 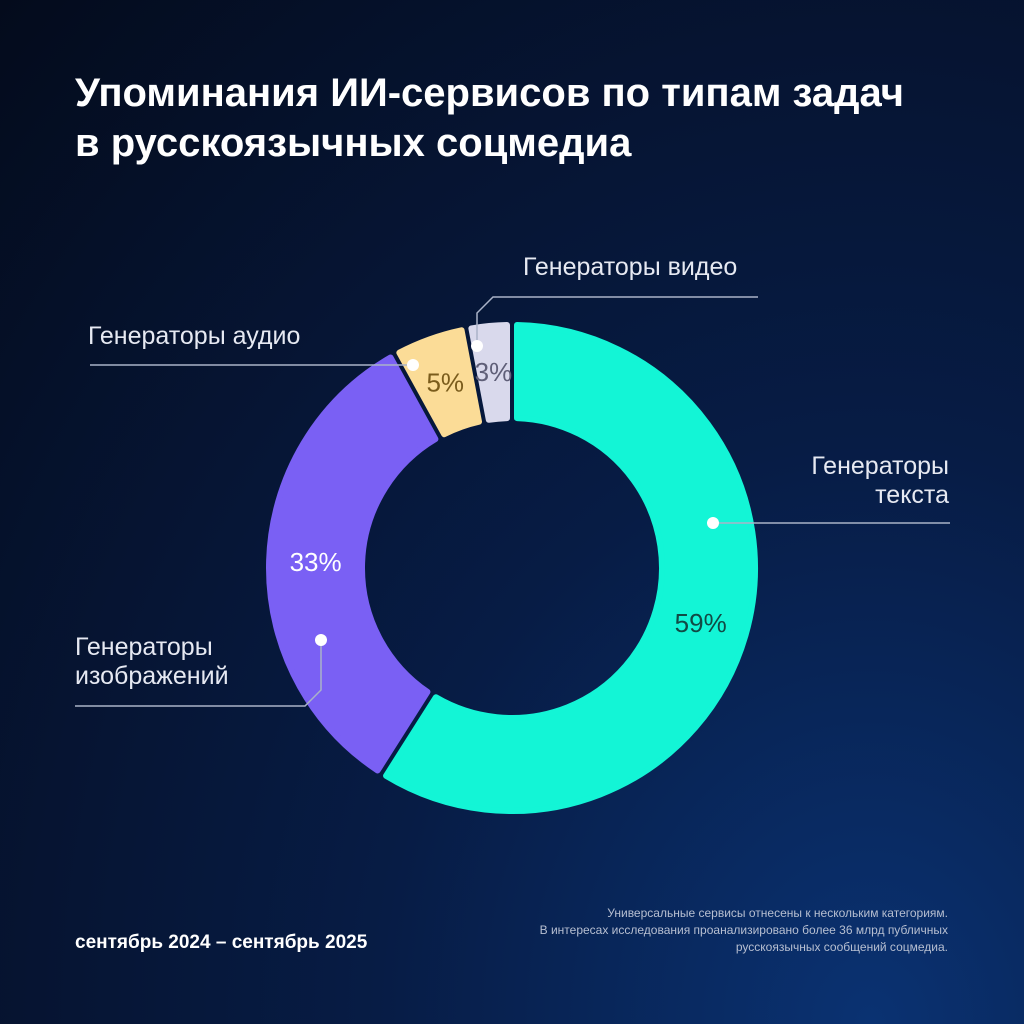 I want to click on slice-label-images: Генераторы изображений, so click(x=152, y=662).